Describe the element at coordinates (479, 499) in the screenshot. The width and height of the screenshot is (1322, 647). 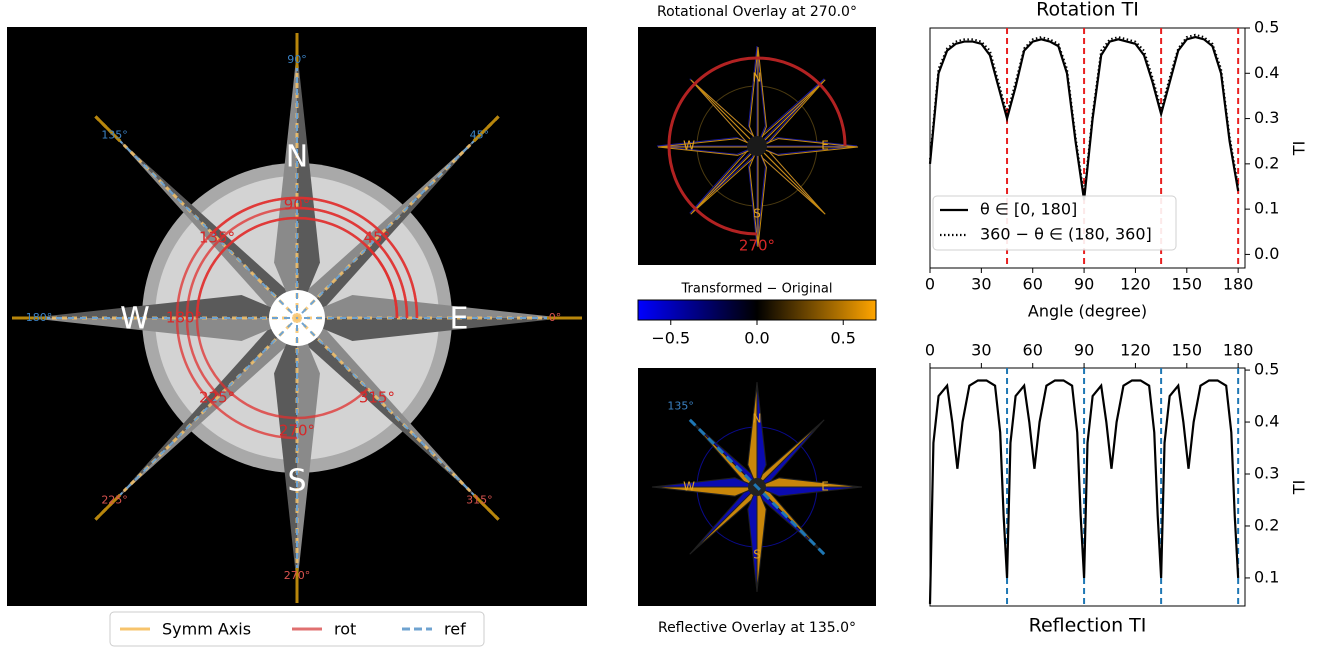
I see `axis-angle-label: 315°` at that location.